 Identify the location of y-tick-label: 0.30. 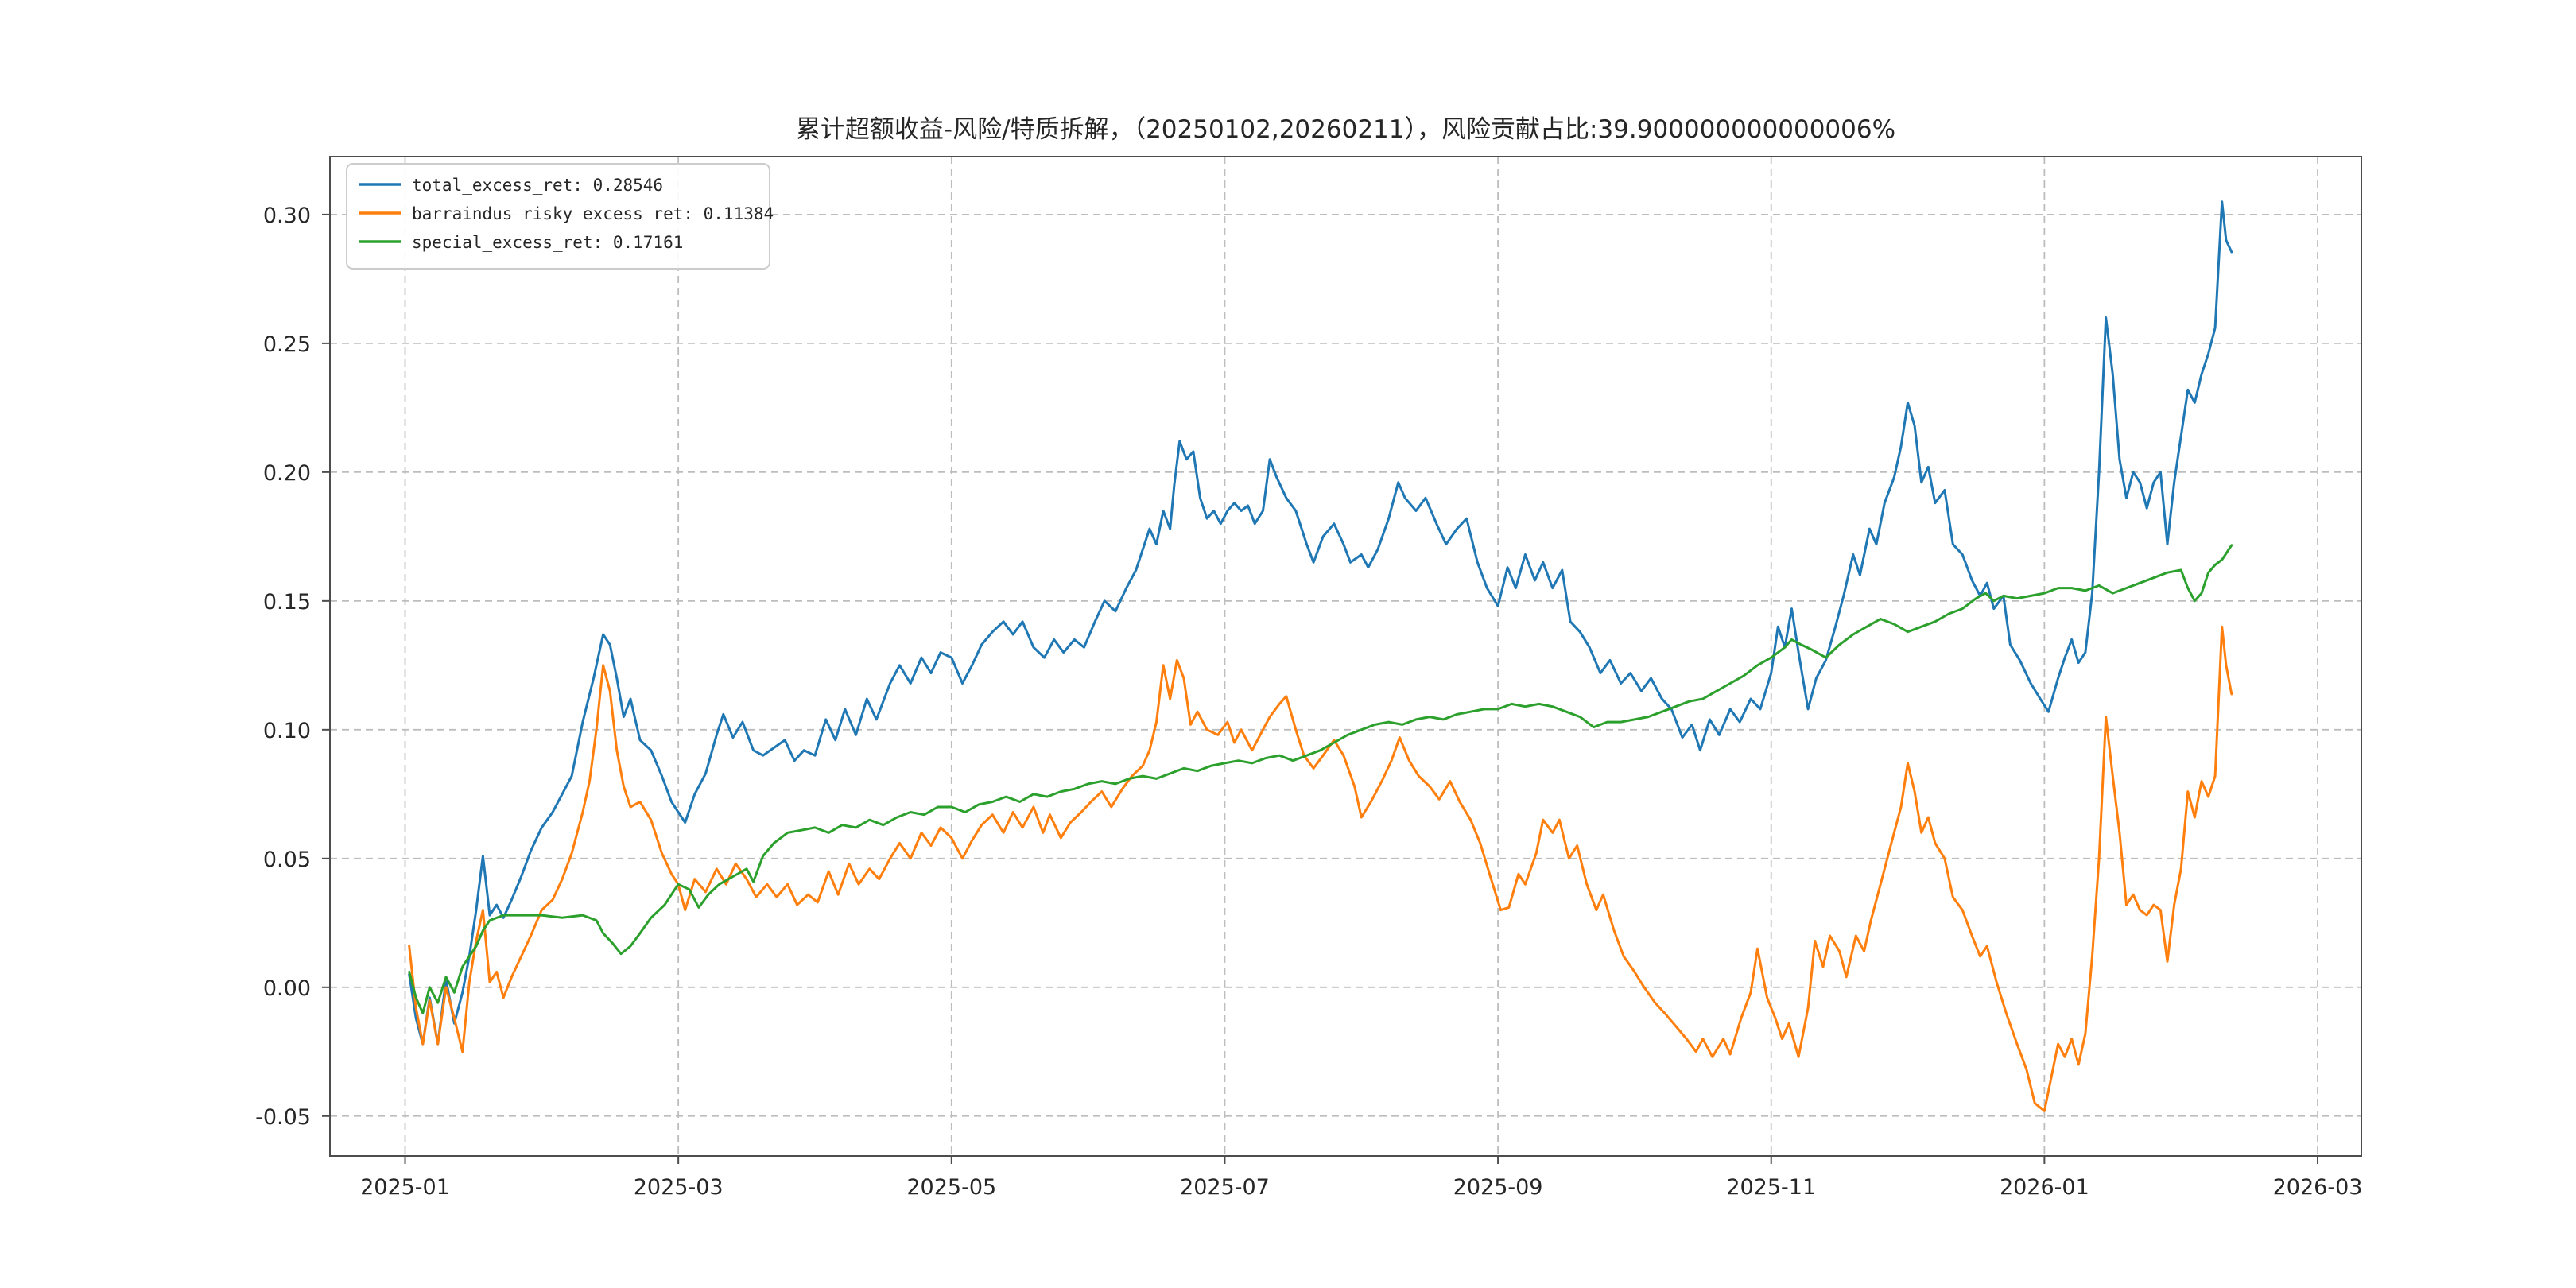
(287, 216).